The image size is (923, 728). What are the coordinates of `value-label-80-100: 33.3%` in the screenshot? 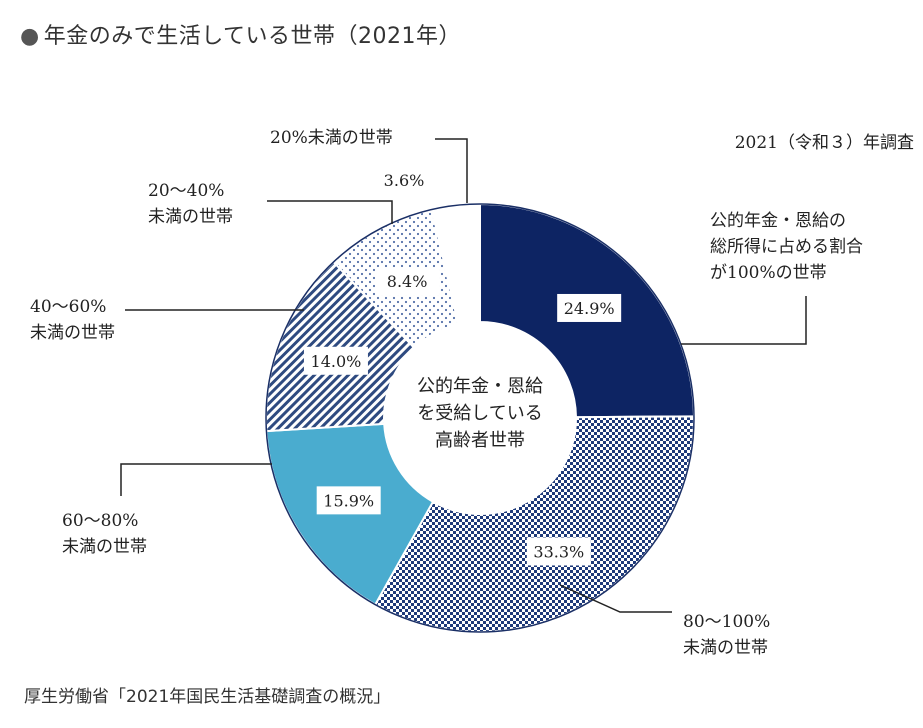 It's located at (558, 551).